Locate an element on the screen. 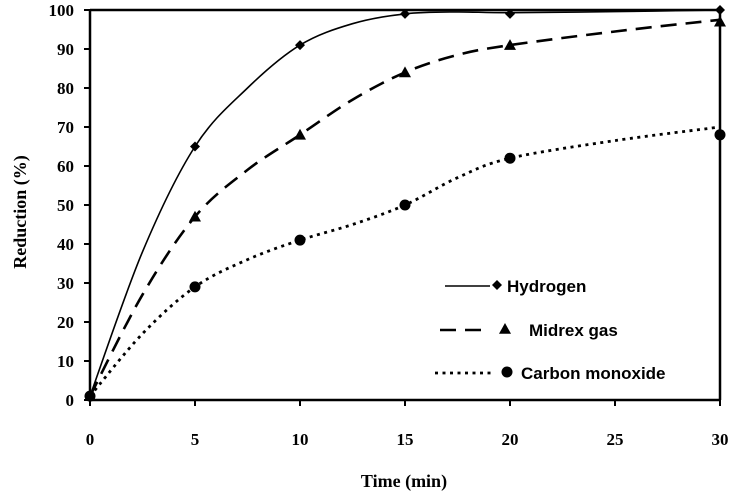  y-tick-label: 90 is located at coordinates (65, 49).